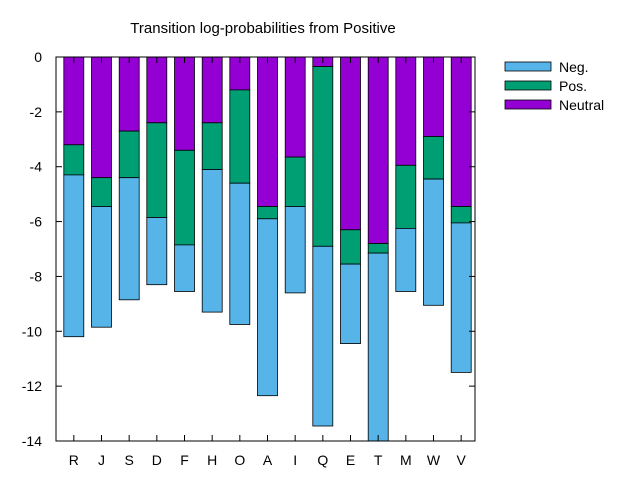 The width and height of the screenshot is (640, 485). Describe the element at coordinates (573, 86) in the screenshot. I see `legend-label: Pos.` at that location.